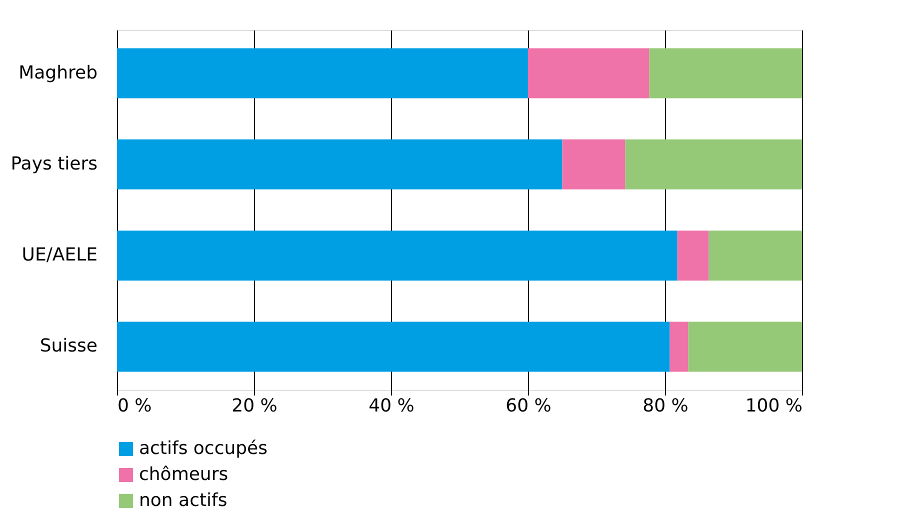  I want to click on y-tick-label: Pays tiers, so click(54, 163).